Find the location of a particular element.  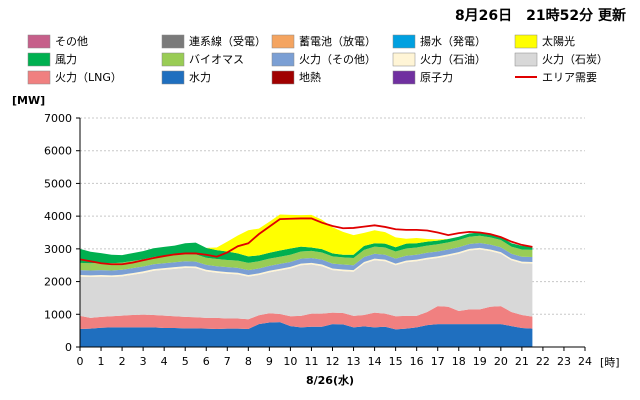

x-tick-label: 15 is located at coordinates (396, 361).